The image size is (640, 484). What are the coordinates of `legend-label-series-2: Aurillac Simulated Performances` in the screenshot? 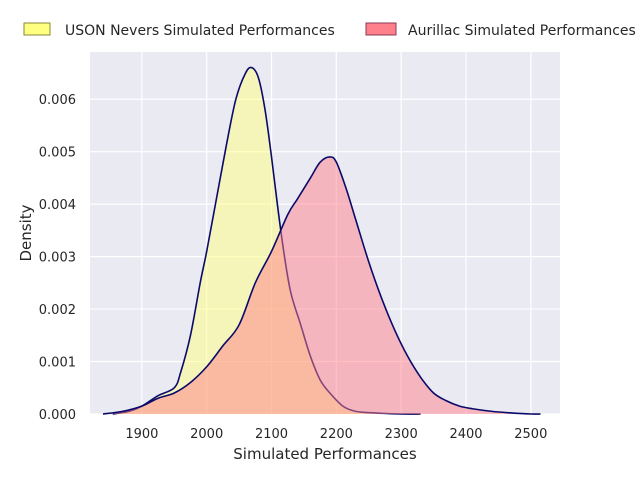 It's located at (522, 31).